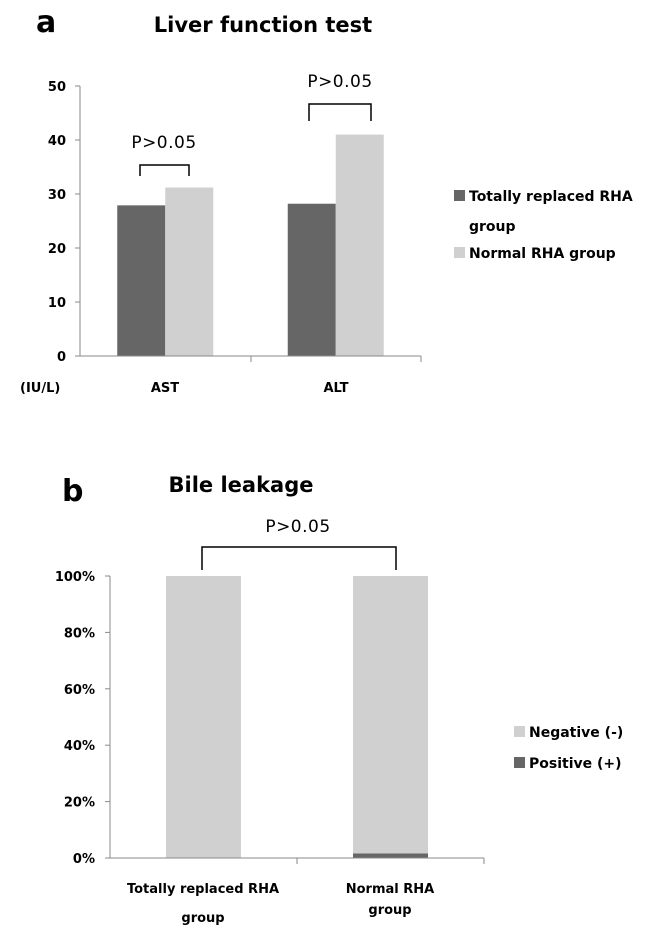 Image resolution: width=658 pixels, height=929 pixels. Describe the element at coordinates (202, 918) in the screenshot. I see `chart-b-x-tick-totally-replaced-line2: group` at that location.